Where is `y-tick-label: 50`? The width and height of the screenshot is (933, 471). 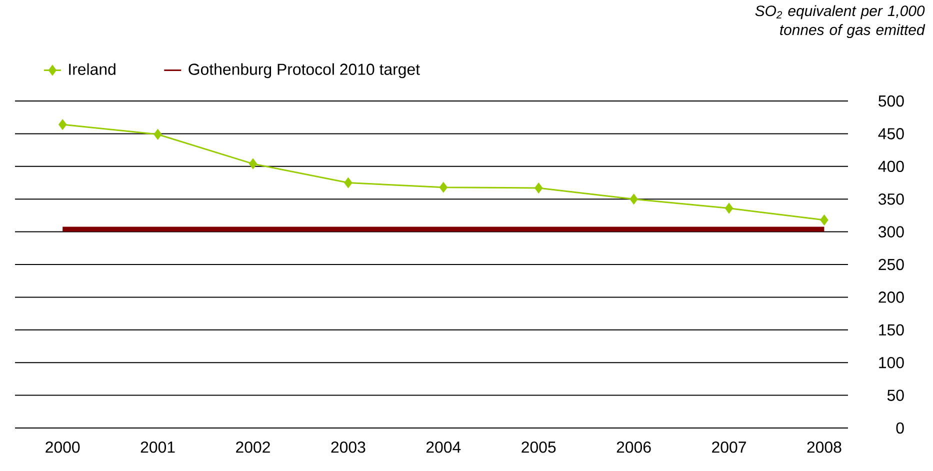 y-tick-label: 50 is located at coordinates (895, 395).